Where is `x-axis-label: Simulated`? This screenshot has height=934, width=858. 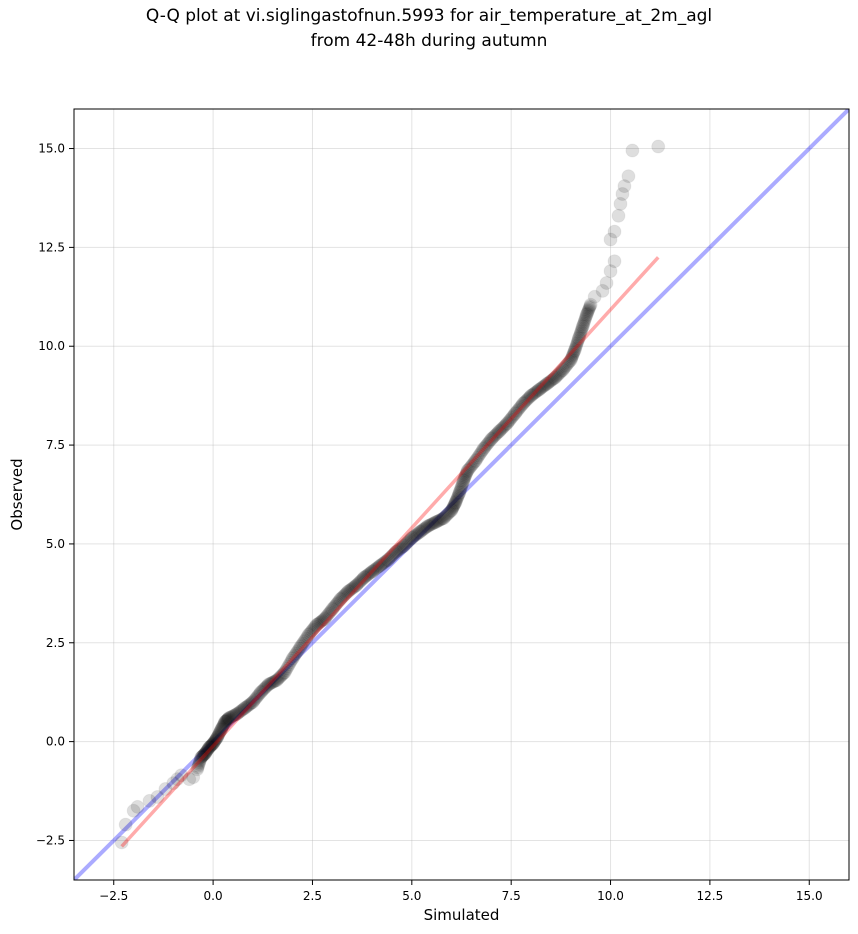 x-axis-label: Simulated is located at coordinates (462, 915).